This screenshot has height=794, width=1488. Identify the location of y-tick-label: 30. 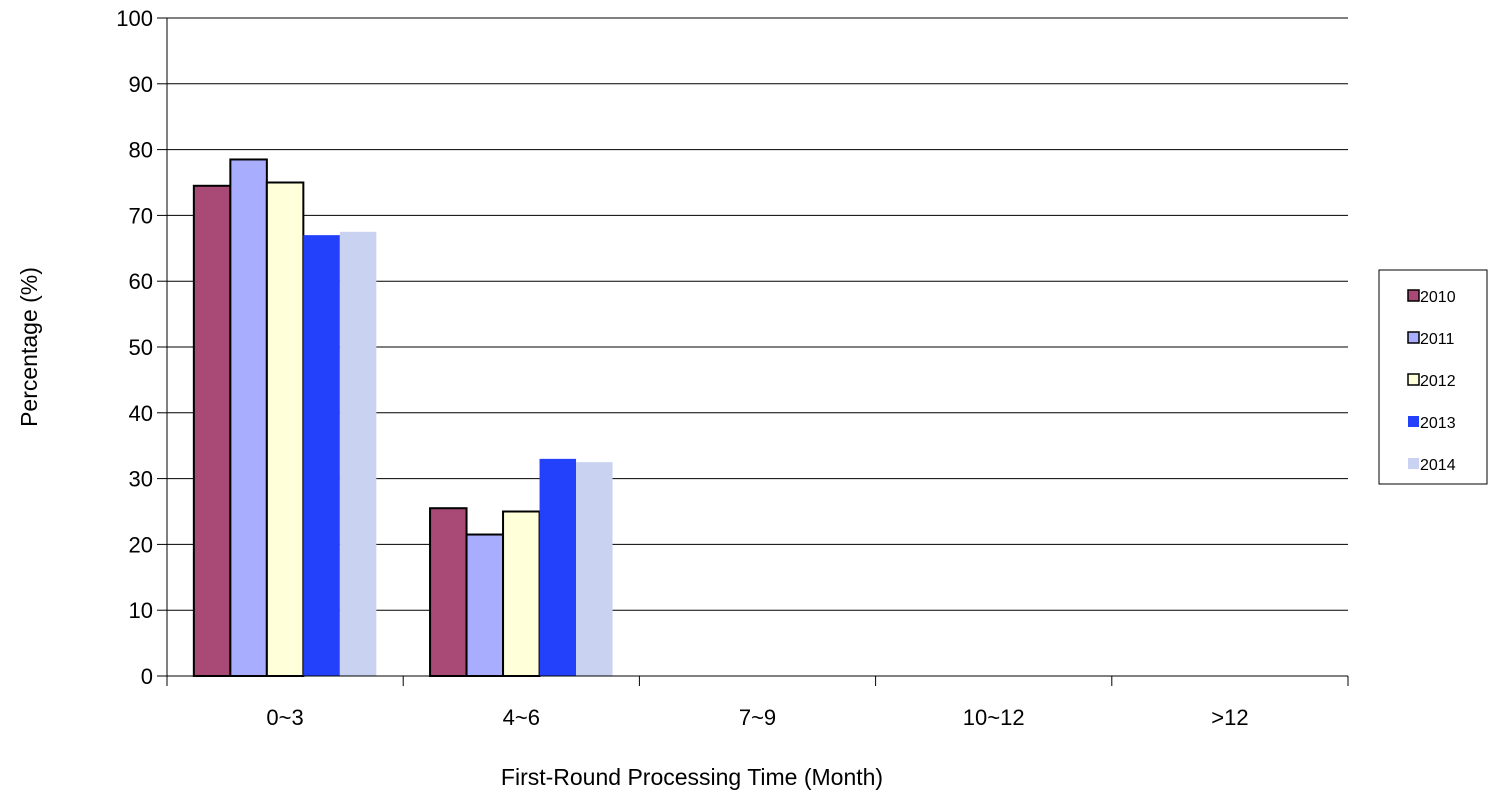
(141, 479).